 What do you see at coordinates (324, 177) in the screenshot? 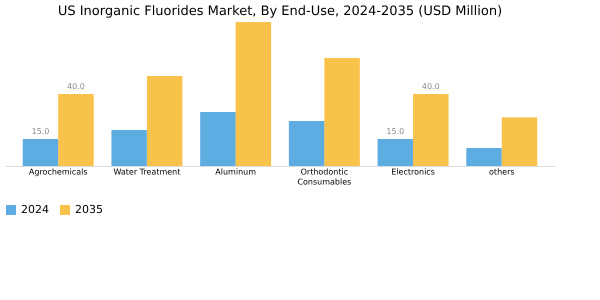
I see `x-tick-label: Orthodontic Consumables` at bounding box center [324, 177].